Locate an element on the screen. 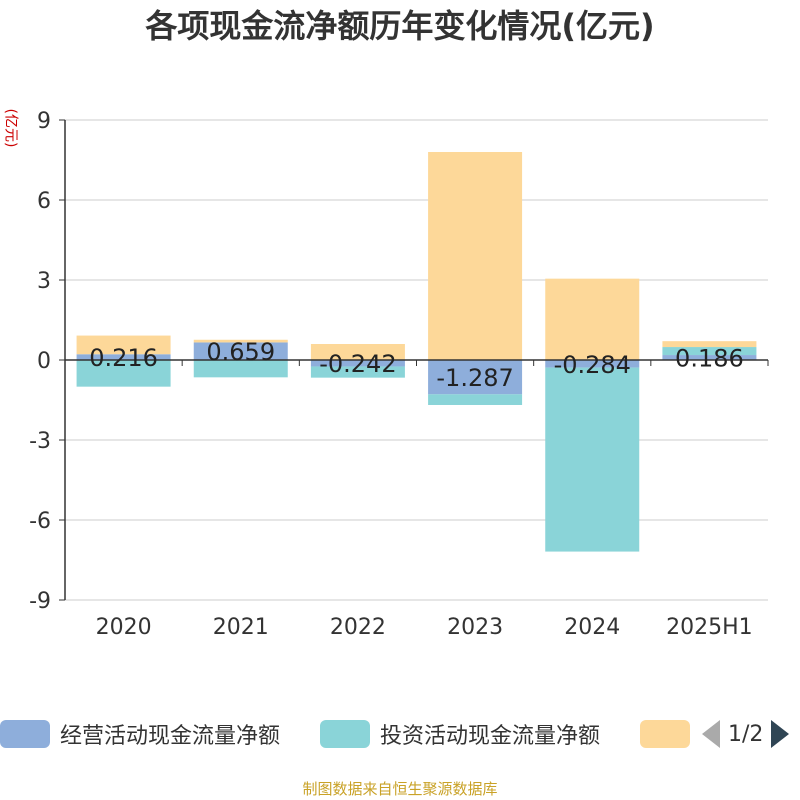  legend-page-indicator: 1/2 is located at coordinates (746, 734).